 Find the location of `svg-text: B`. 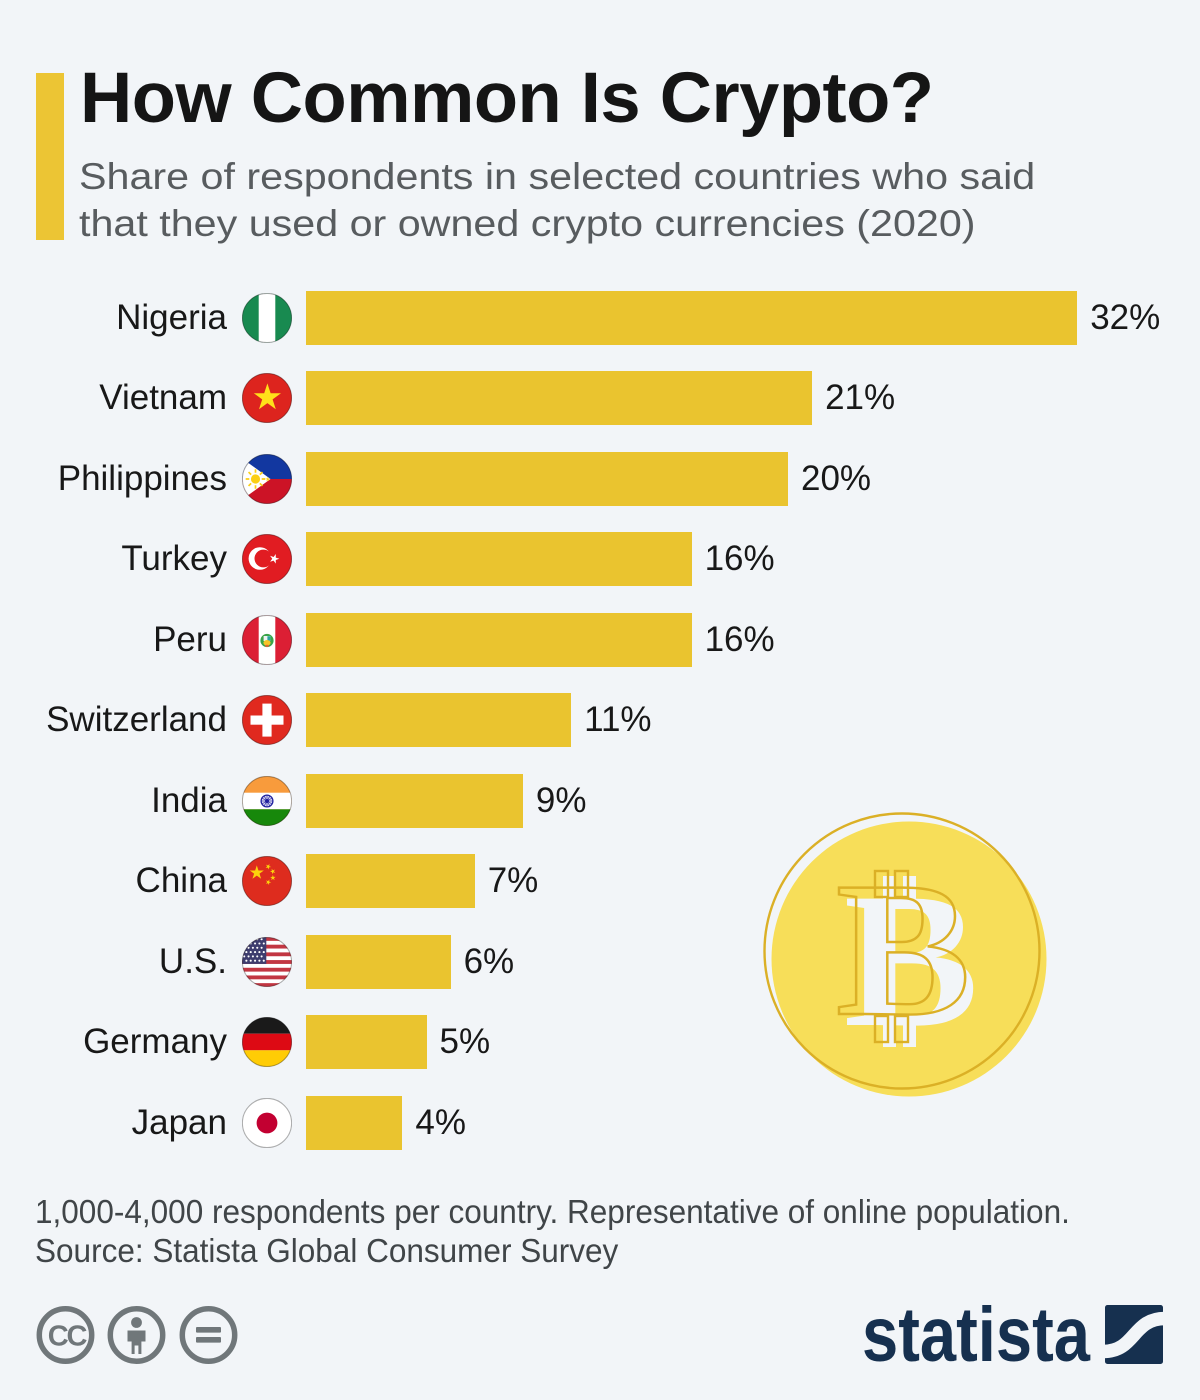

svg-text: B is located at coordinates (903, 949).